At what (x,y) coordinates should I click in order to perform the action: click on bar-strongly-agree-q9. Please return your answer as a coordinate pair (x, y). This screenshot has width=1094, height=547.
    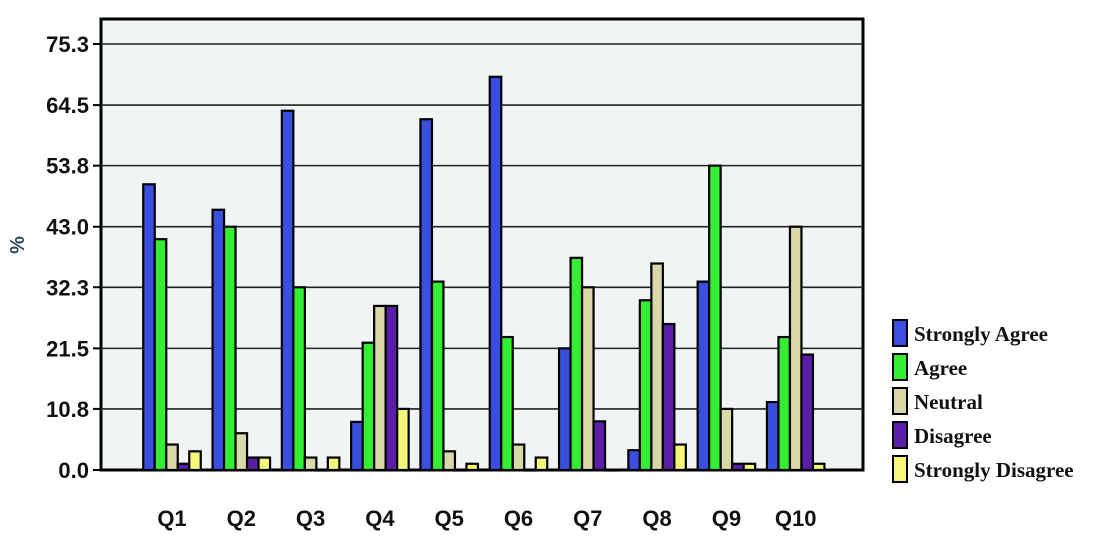
    Looking at the image, I should click on (703, 376).